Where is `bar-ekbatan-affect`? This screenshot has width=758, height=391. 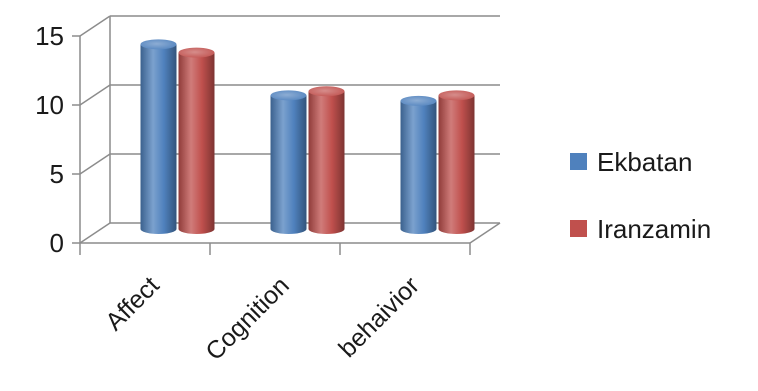 bar-ekbatan-affect is located at coordinates (158, 136).